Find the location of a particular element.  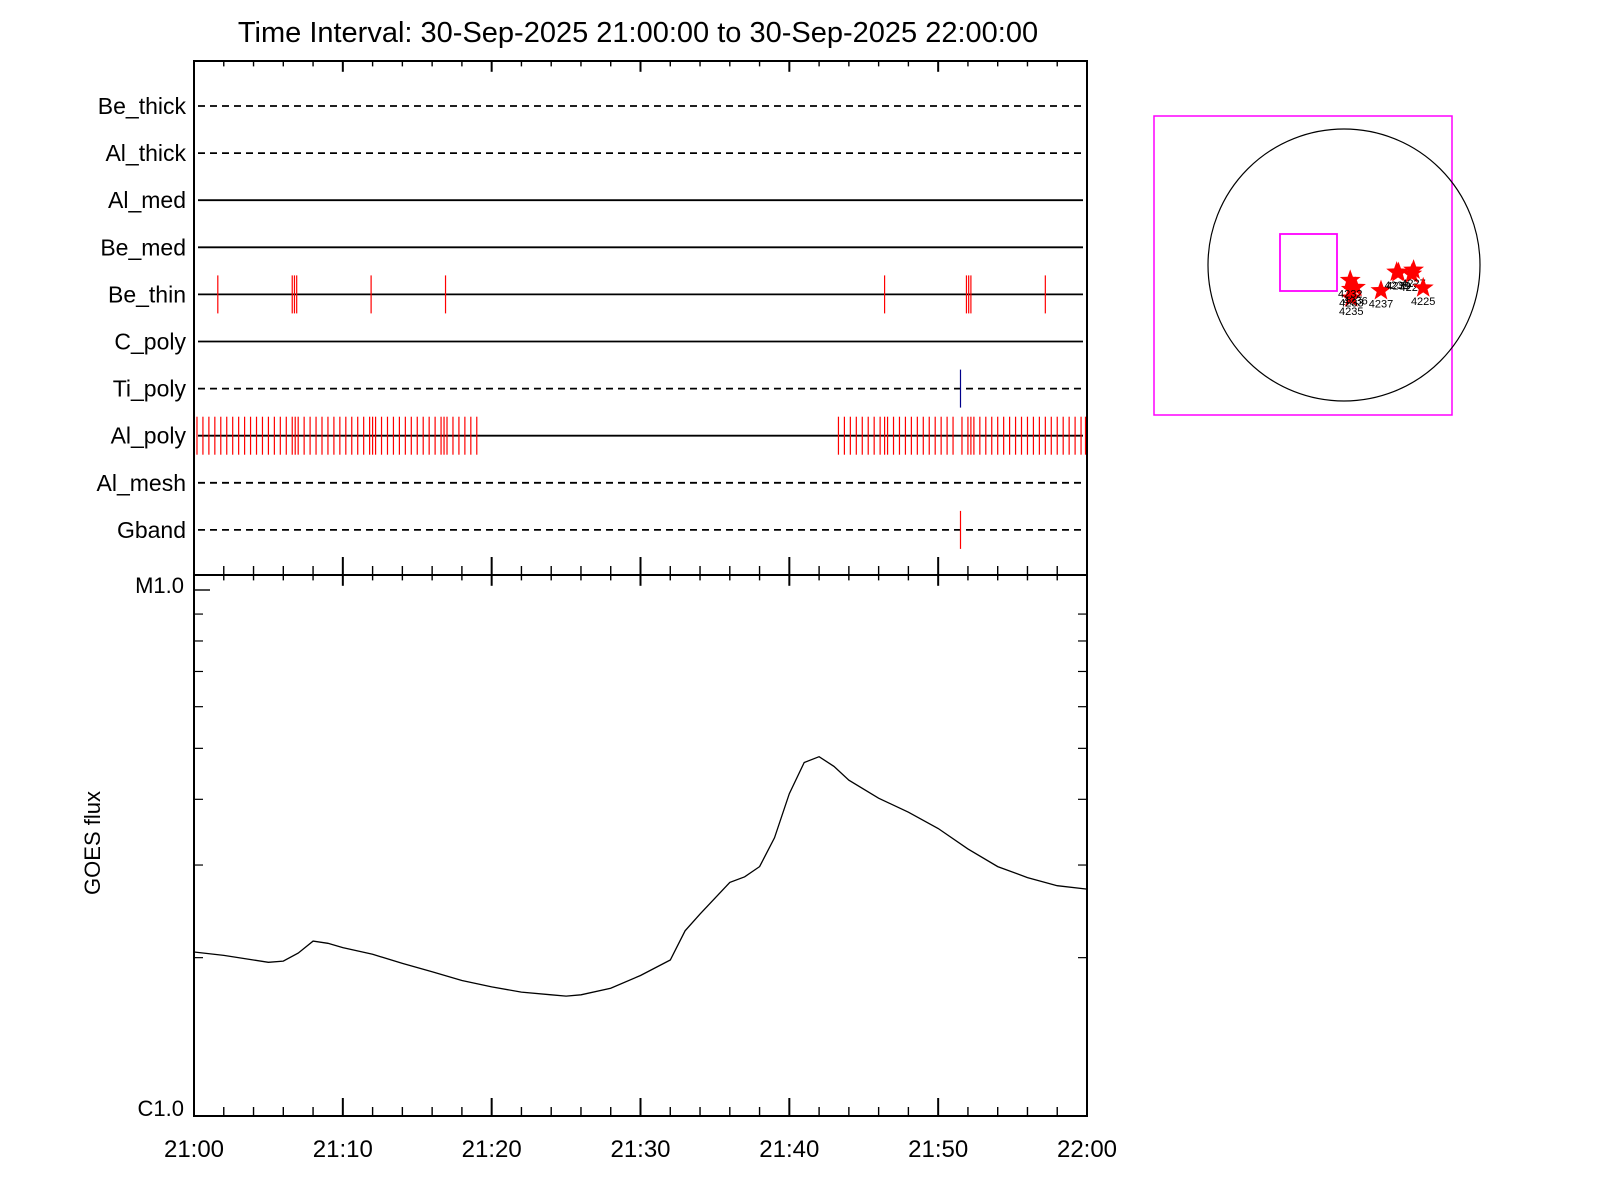

flux-tick-top: M1.0 is located at coordinates (159, 585).